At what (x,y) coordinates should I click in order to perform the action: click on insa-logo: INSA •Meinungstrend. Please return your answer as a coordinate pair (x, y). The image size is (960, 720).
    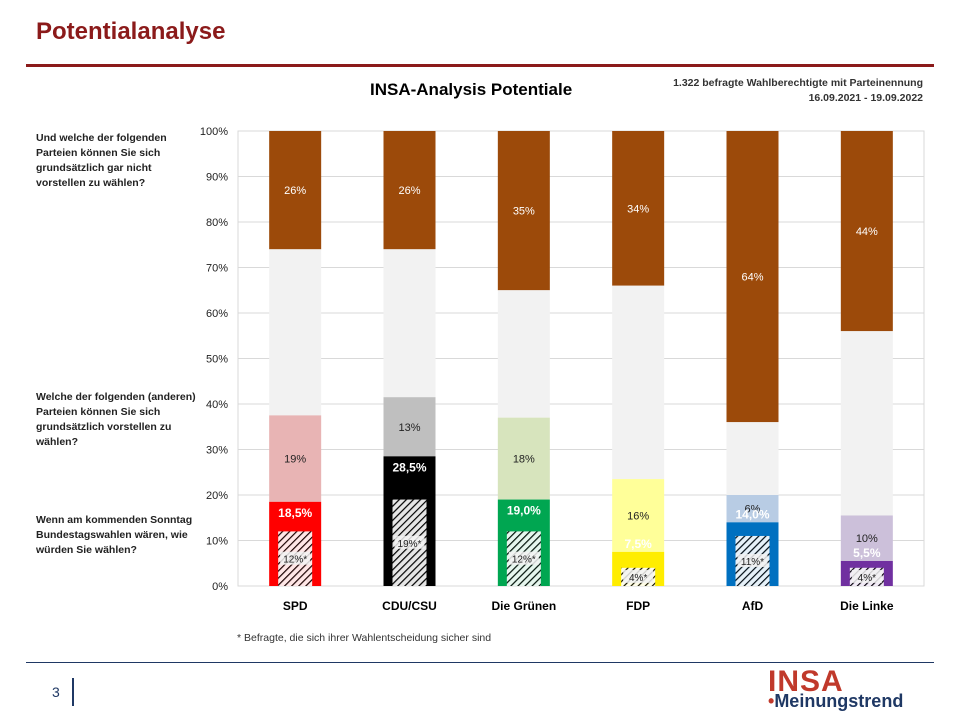
    Looking at the image, I should click on (843, 690).